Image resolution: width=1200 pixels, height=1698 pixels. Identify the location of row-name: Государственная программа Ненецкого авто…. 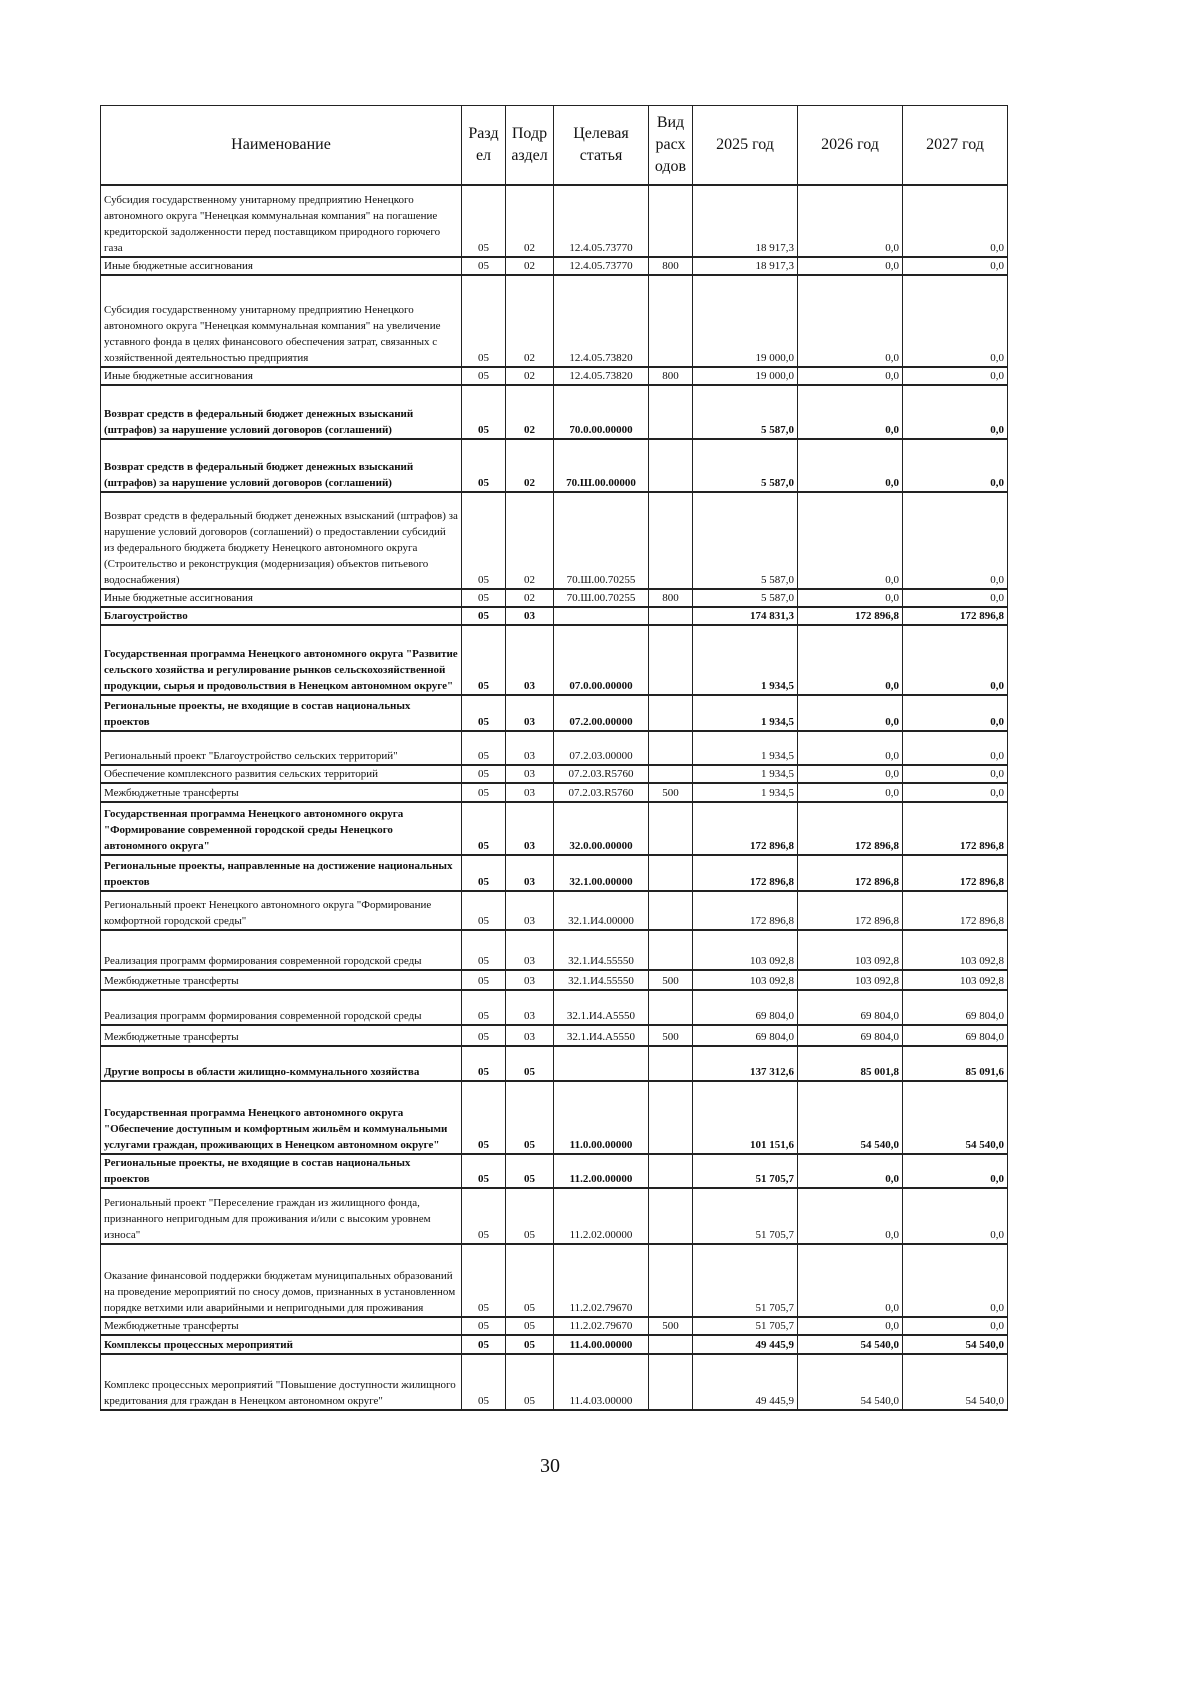
(281, 660).